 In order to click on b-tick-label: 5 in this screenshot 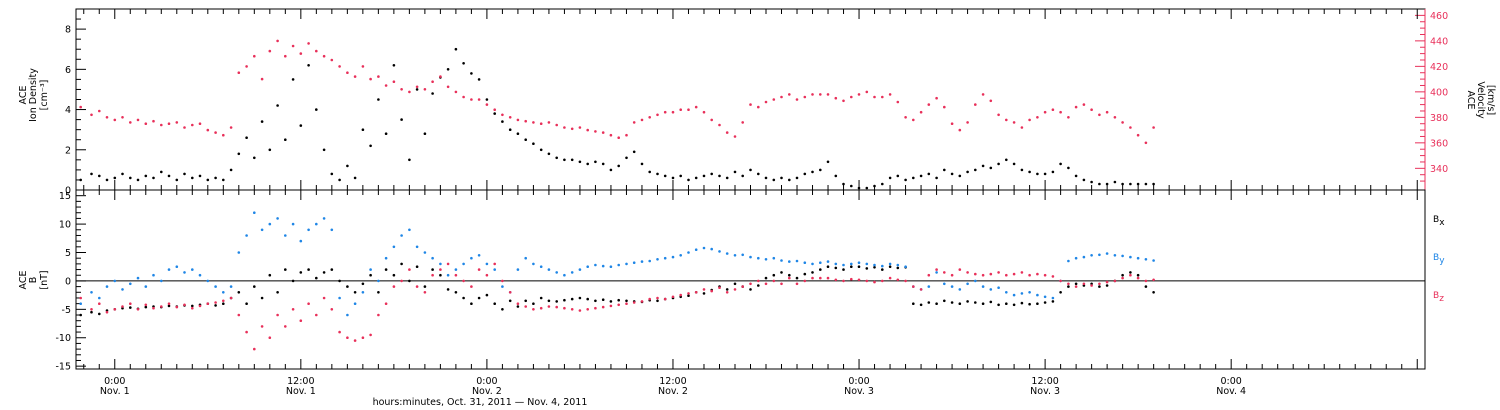, I will do `click(68, 253)`.